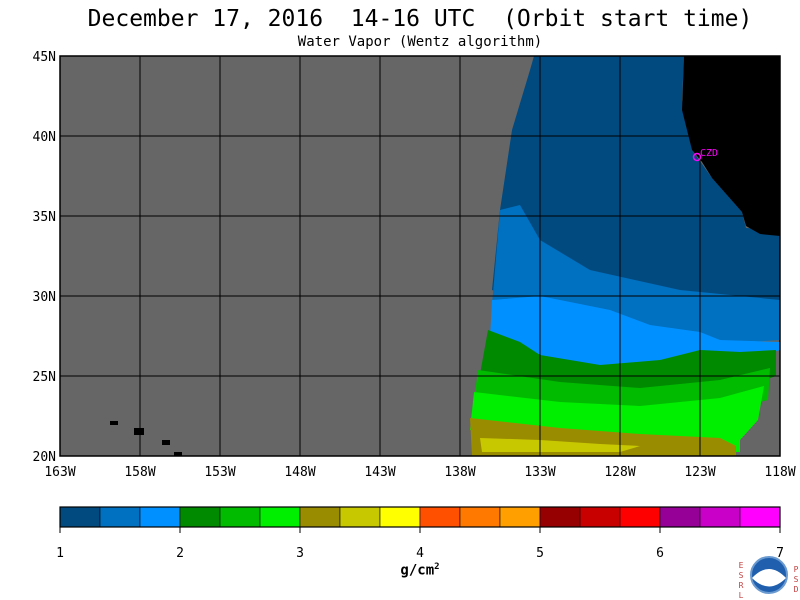 The width and height of the screenshot is (800, 600). Describe the element at coordinates (419, 472) in the screenshot. I see `longitude-labels: 163W 158W 153W 148W 143W 138W 133W 128W 123W 118W` at that location.